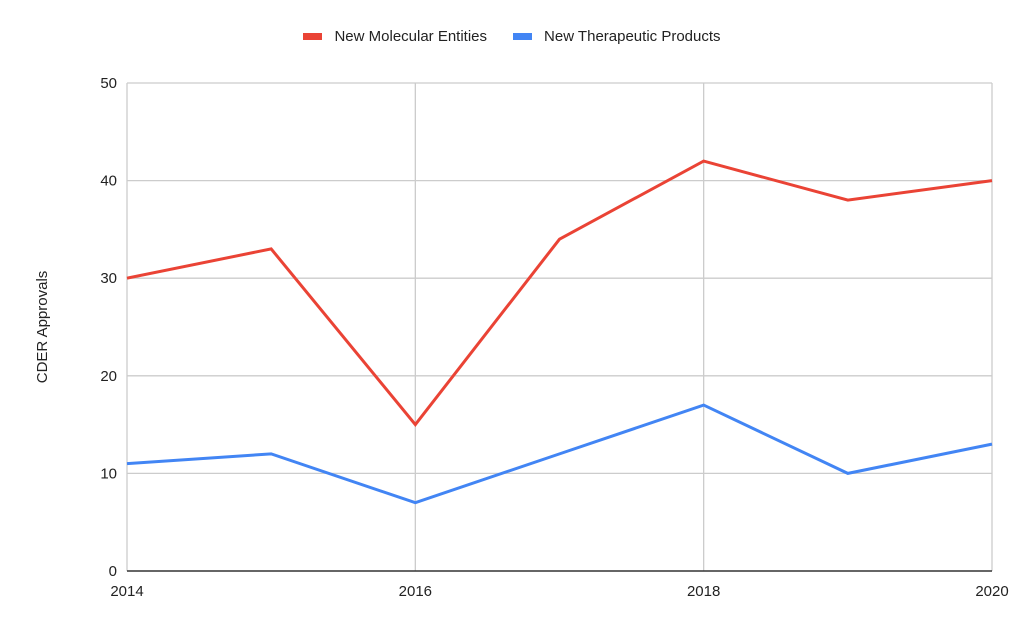 Image resolution: width=1024 pixels, height=633 pixels. I want to click on y-tick-label: 40, so click(108, 181).